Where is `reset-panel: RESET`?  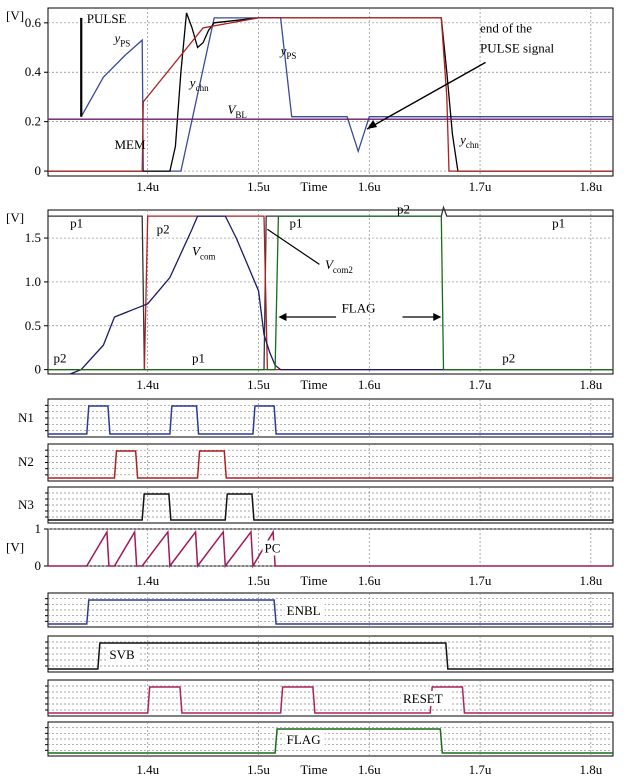
reset-panel: RESET is located at coordinates (329, 698).